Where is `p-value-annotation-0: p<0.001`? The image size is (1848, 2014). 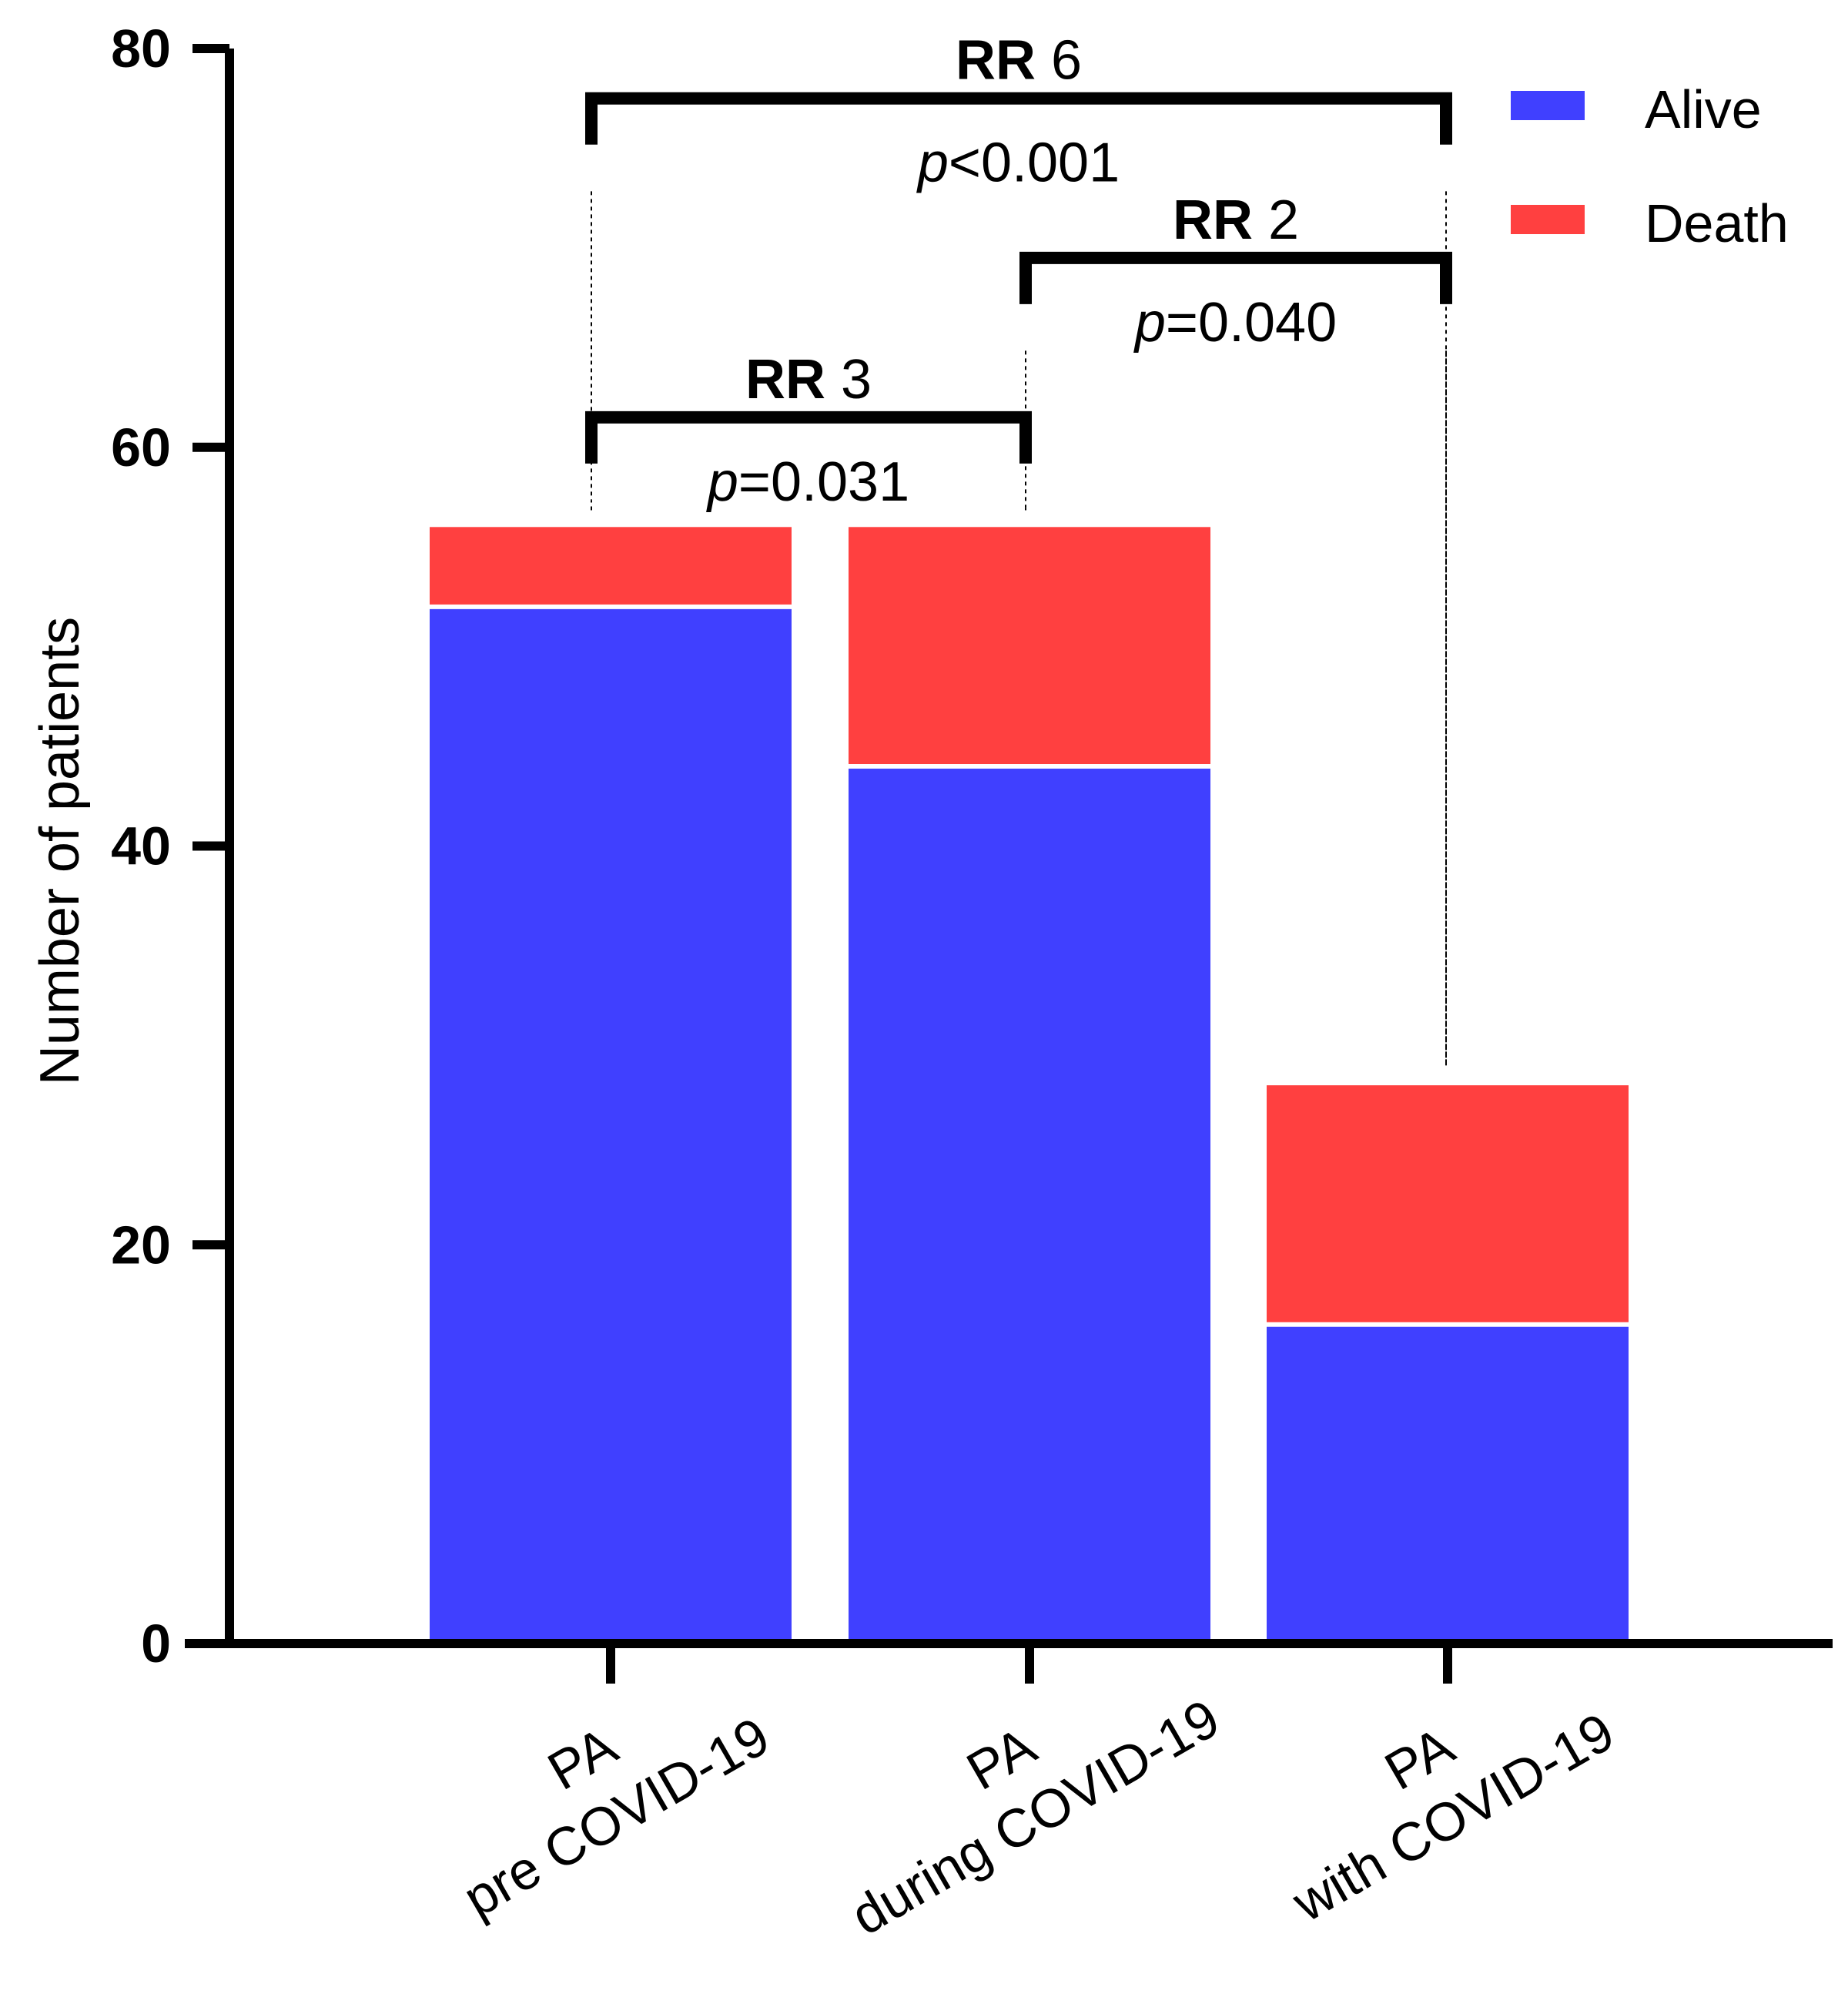 p-value-annotation-0: p<0.001 is located at coordinates (1018, 163).